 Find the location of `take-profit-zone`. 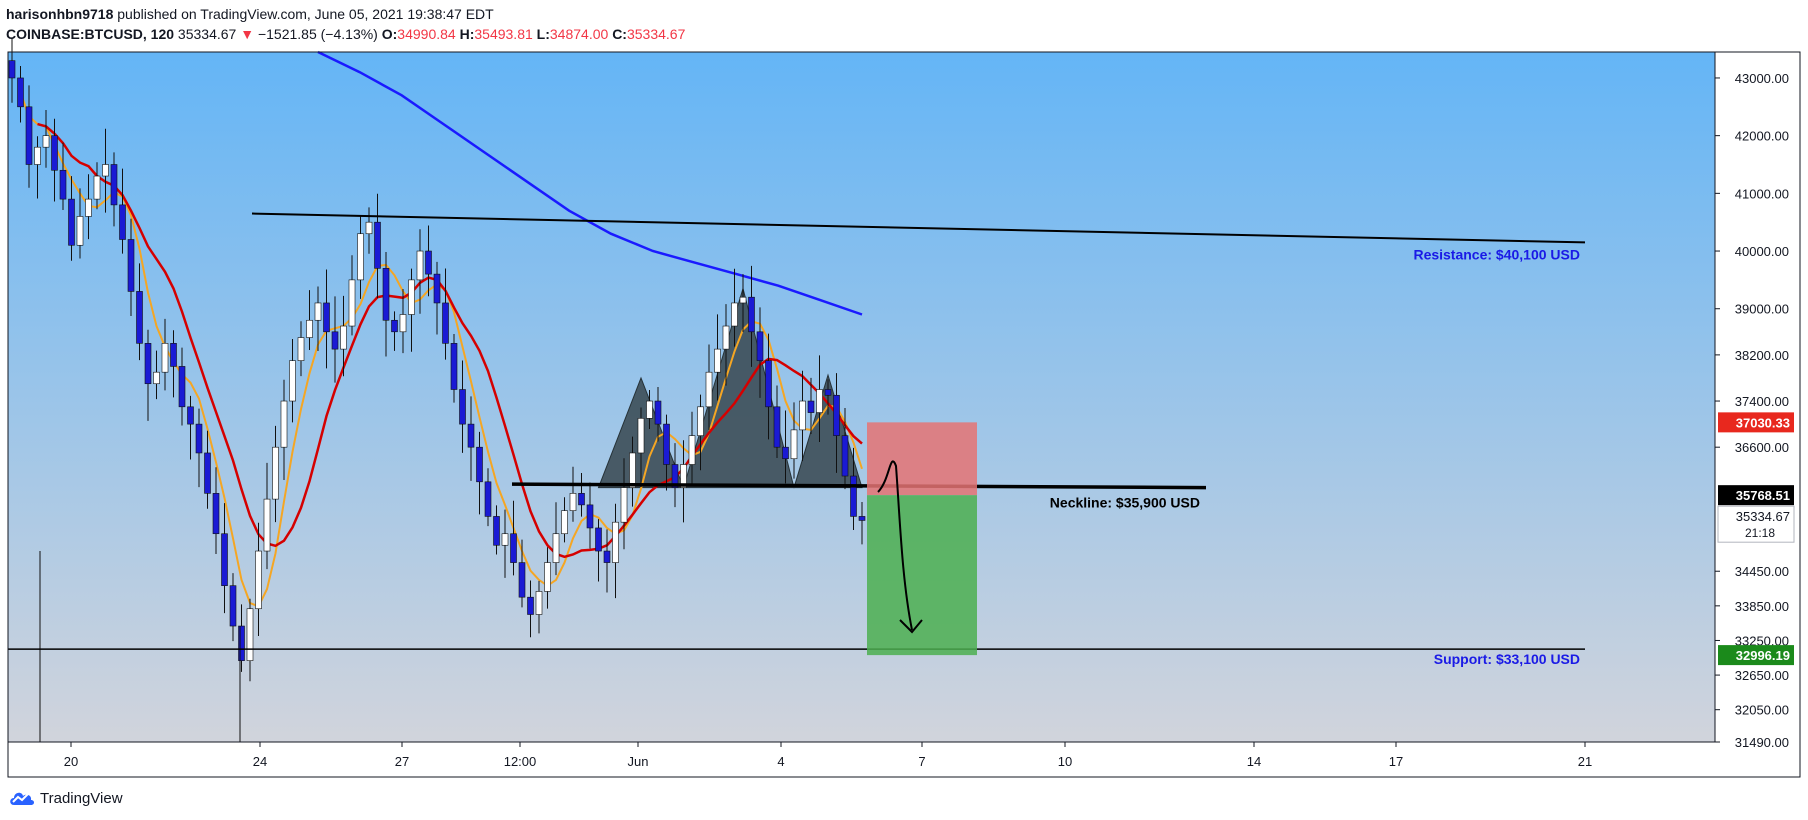

take-profit-zone is located at coordinates (922, 575).